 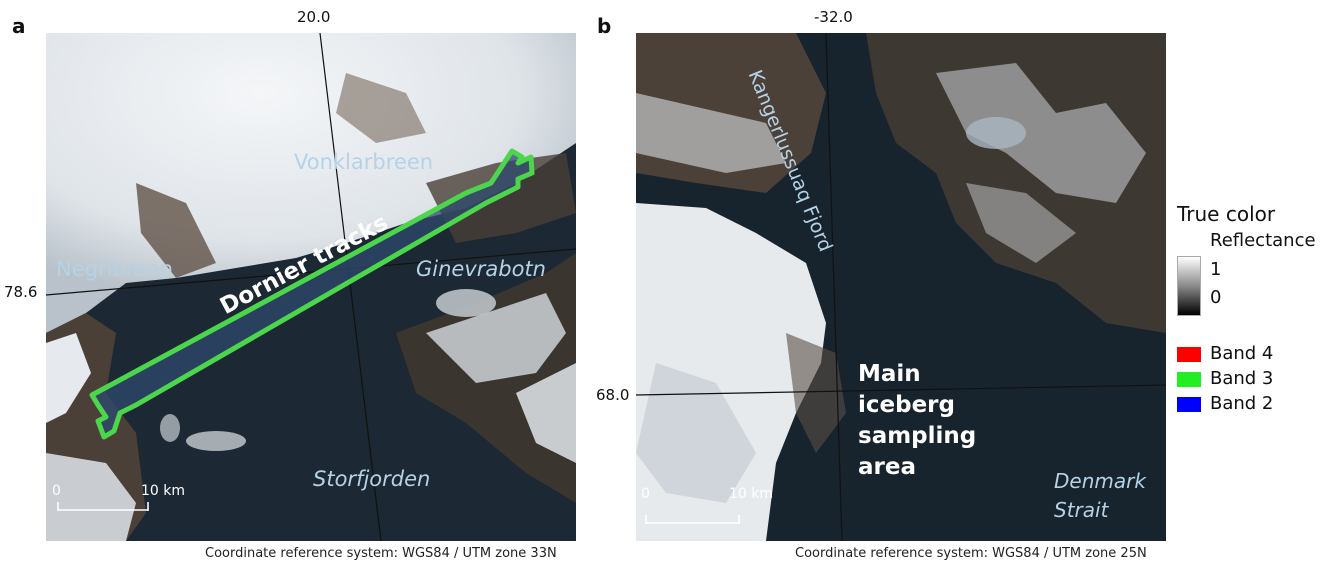 I want to click on panel-a-latitude-label: 78.6, so click(x=21, y=292).